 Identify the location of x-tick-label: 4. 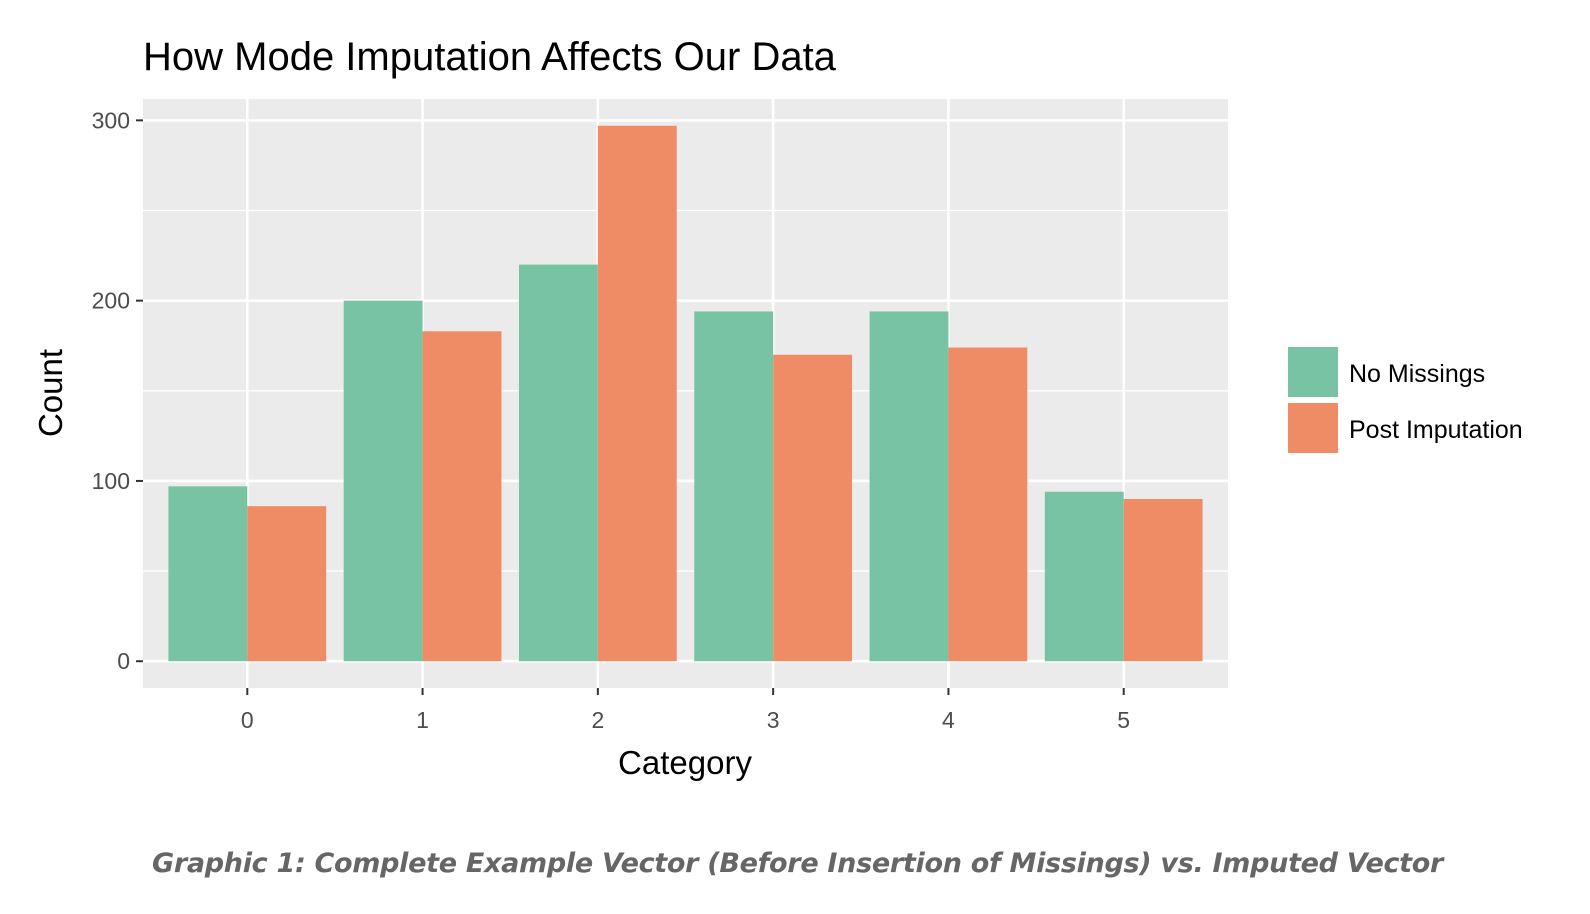
(948, 720).